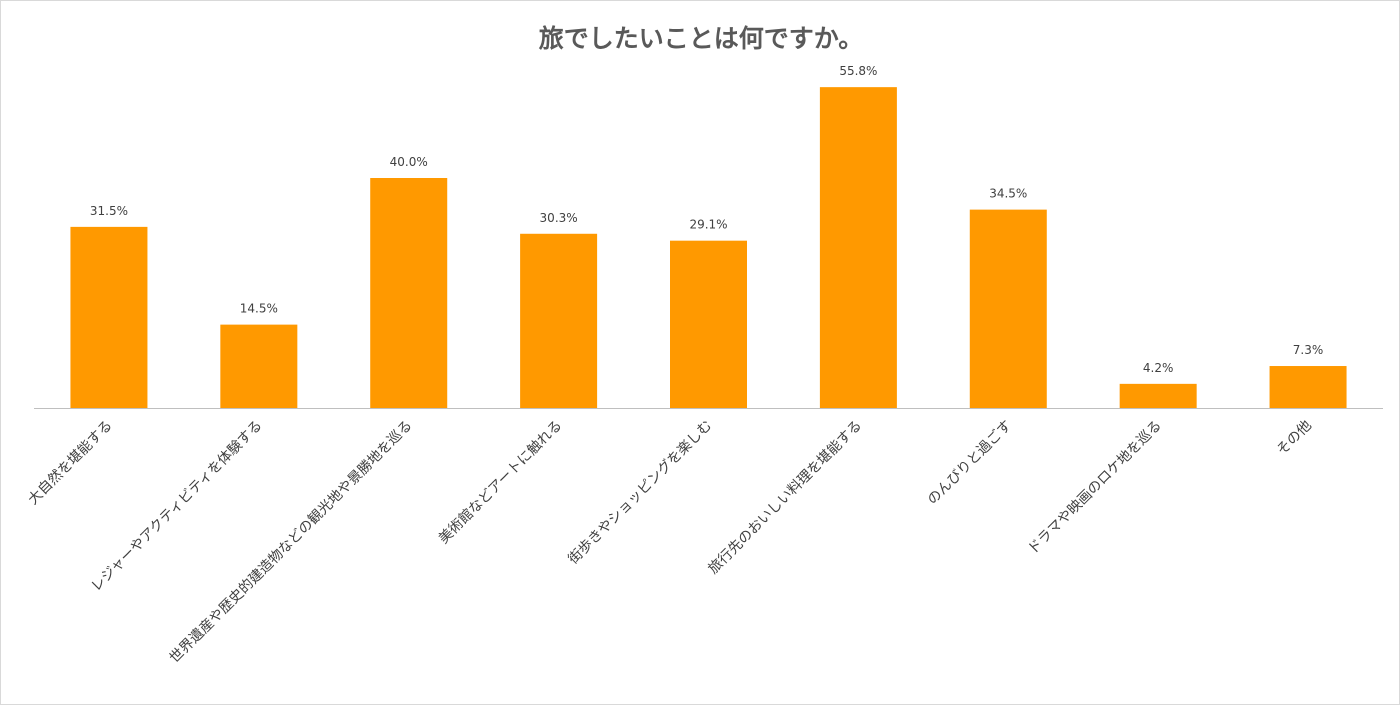 The image size is (1400, 706). What do you see at coordinates (785, 498) in the screenshot?
I see `category-label-6: 旅行先のおいしい料理を堪能する` at bounding box center [785, 498].